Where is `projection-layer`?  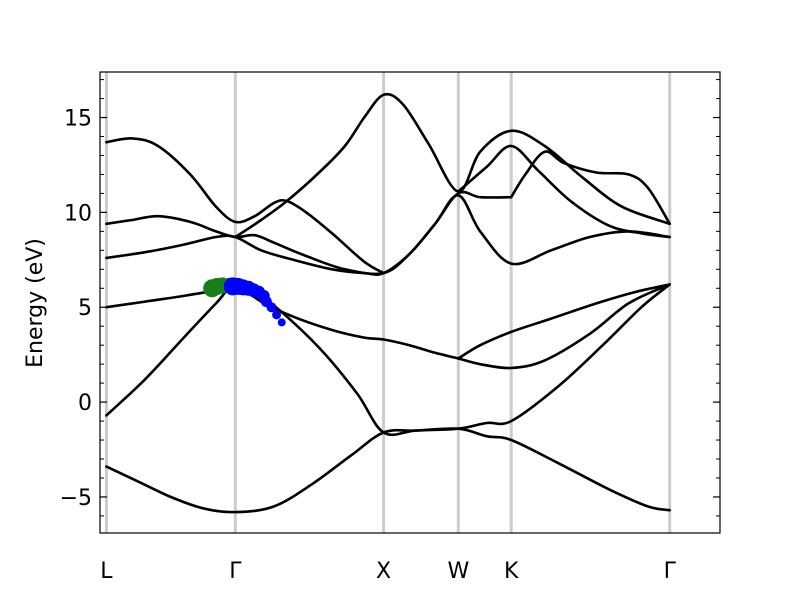
projection-layer is located at coordinates (244, 302).